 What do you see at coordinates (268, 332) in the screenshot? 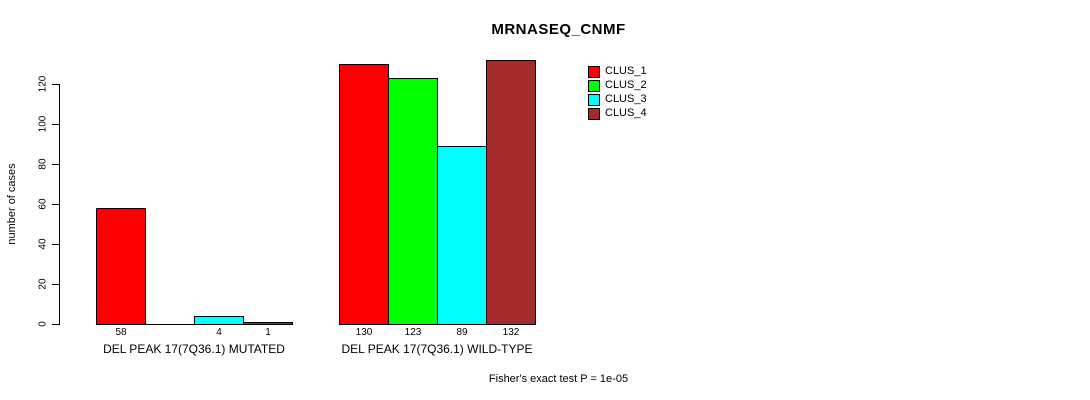
I see `bar-value-label: 1` at bounding box center [268, 332].